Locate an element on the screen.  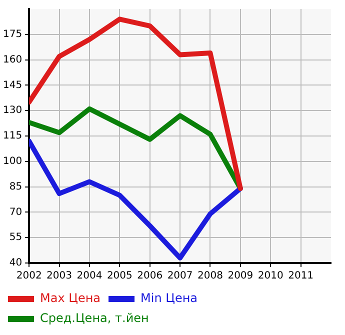
y-tick-label: 100 is located at coordinates (12, 161).